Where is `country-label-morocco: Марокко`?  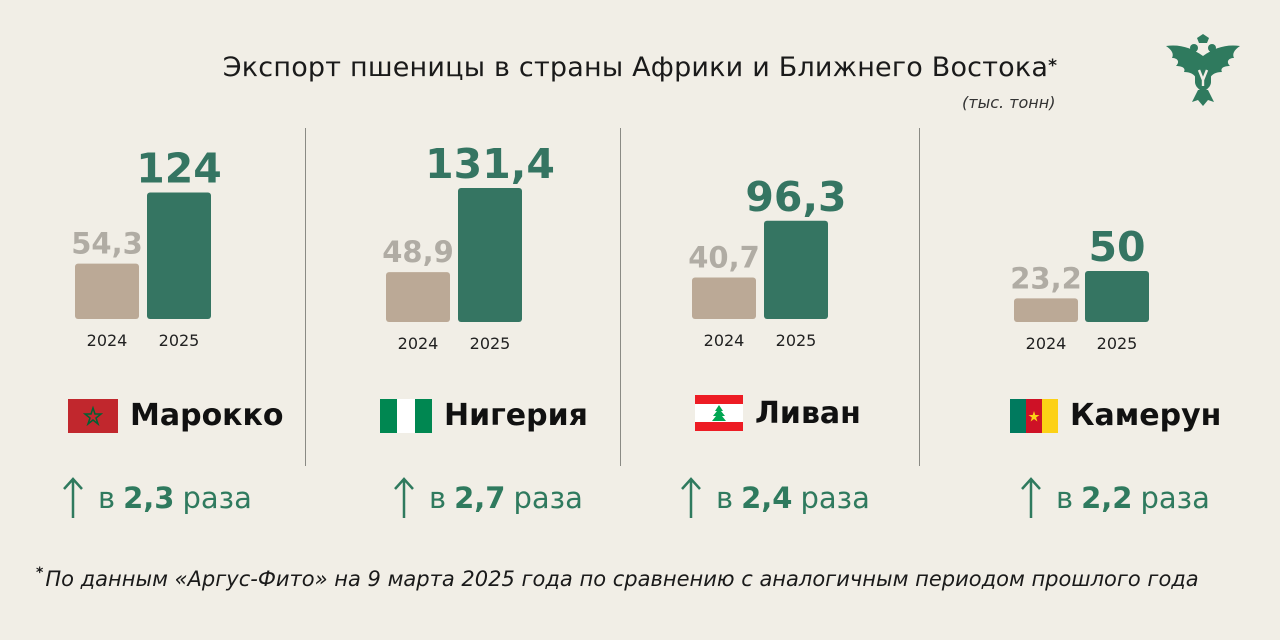
country-label-morocco: Марокко is located at coordinates (176, 415).